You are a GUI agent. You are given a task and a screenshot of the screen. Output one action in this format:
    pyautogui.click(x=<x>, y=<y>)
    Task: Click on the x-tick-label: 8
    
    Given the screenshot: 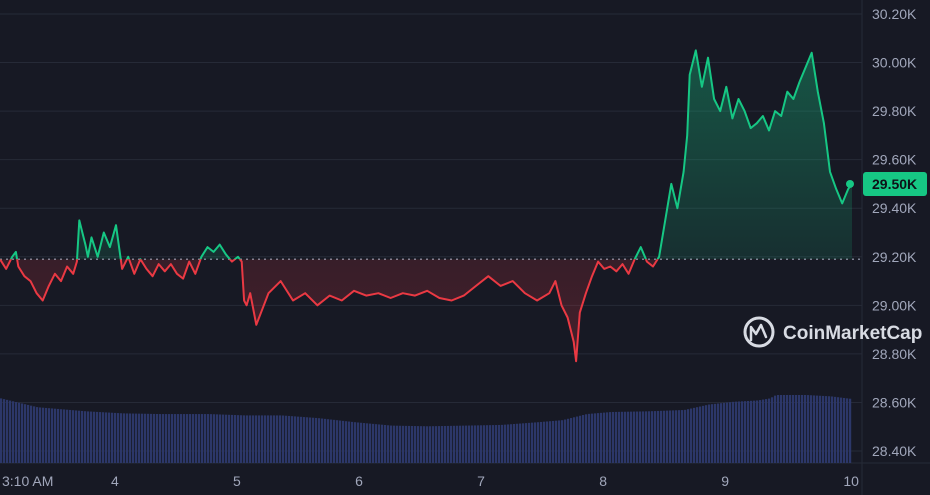 What is the action you would take?
    pyautogui.click(x=603, y=481)
    